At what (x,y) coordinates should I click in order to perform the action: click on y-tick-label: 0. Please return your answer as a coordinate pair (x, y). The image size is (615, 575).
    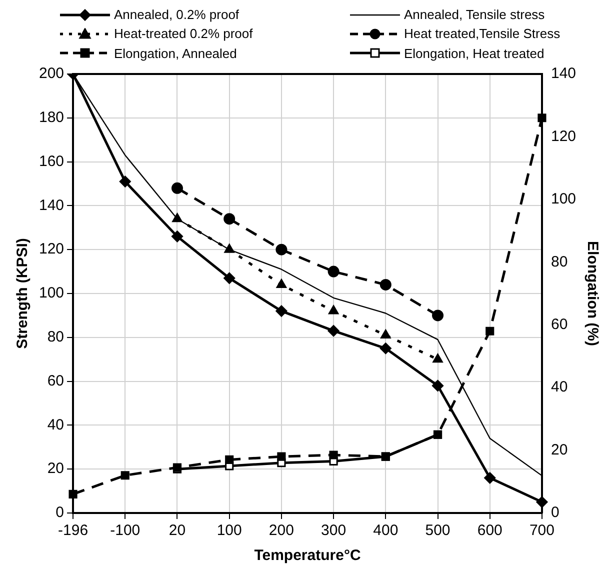
    Looking at the image, I should click on (60, 513).